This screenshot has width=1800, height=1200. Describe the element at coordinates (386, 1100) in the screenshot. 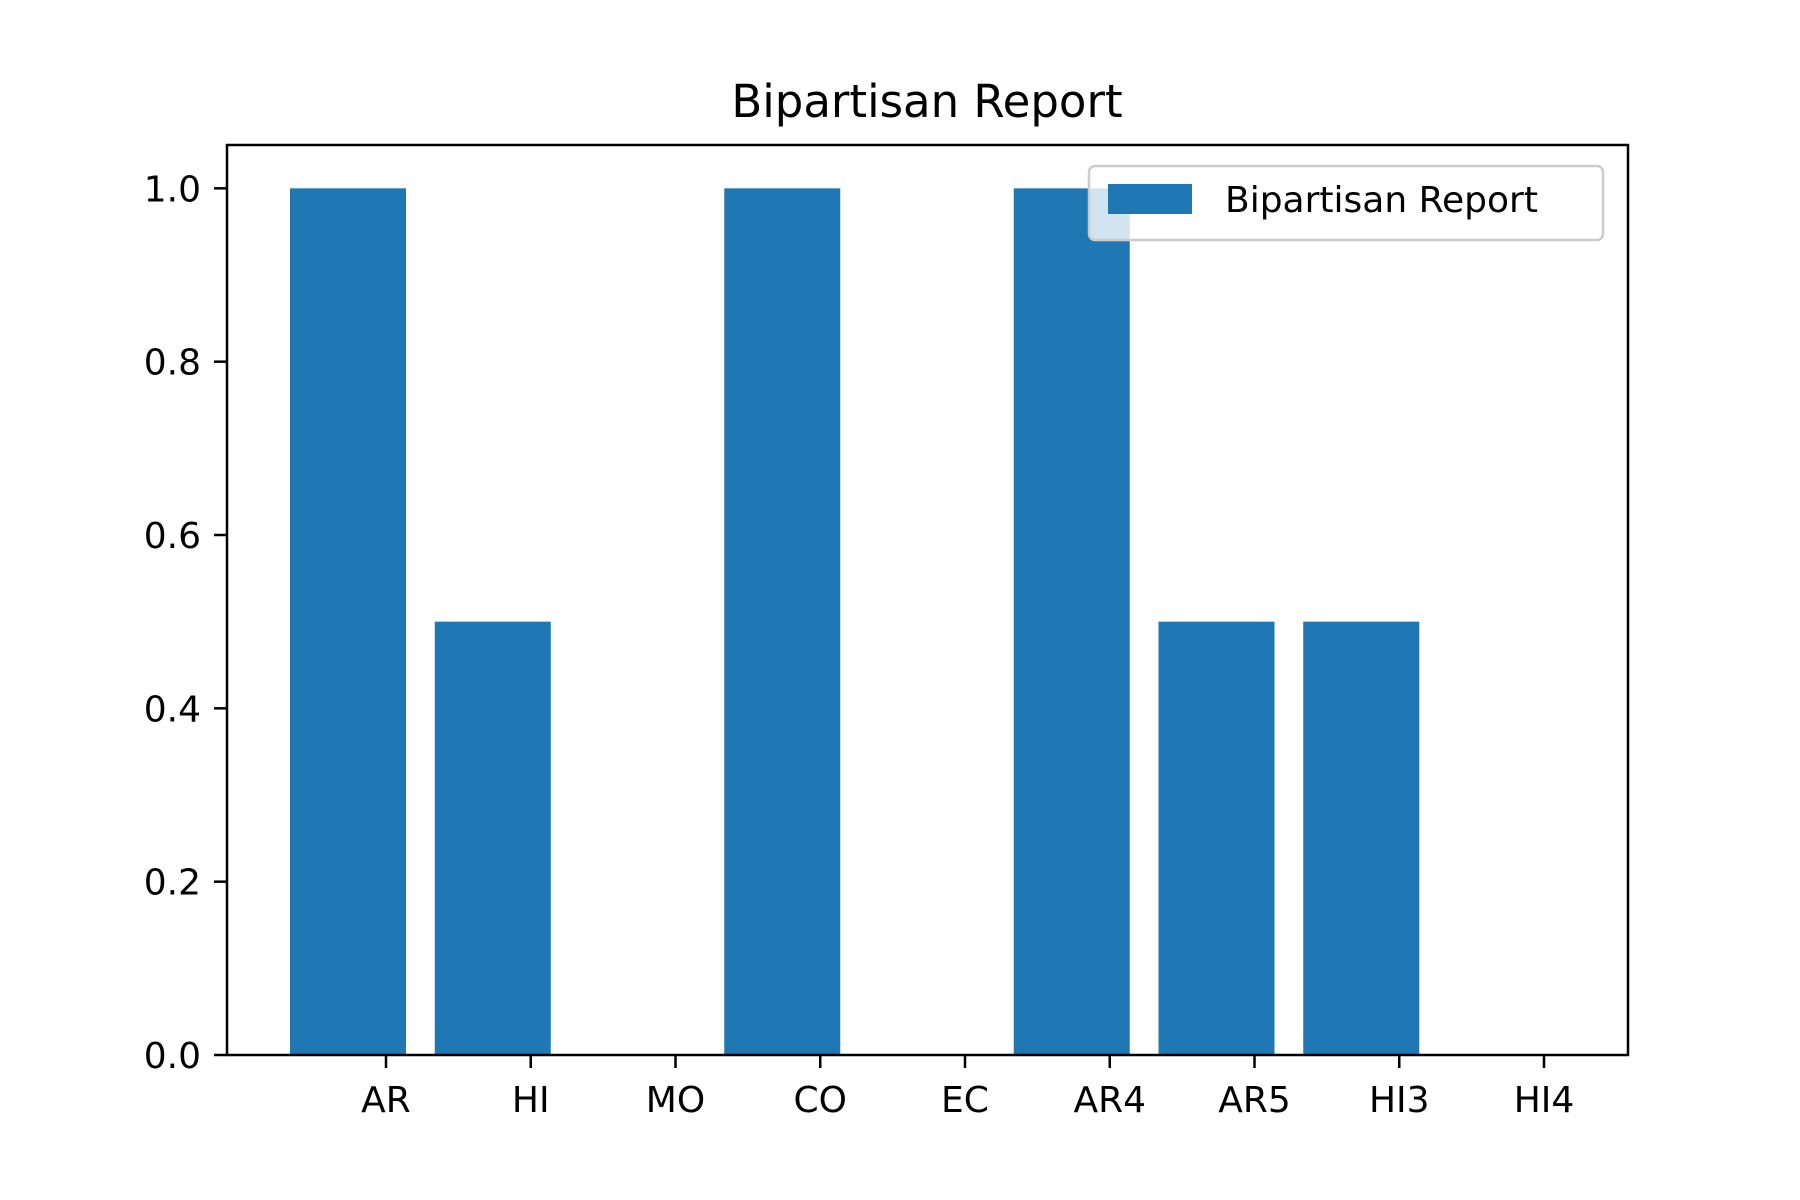

I see `x-tick-label: AR` at that location.